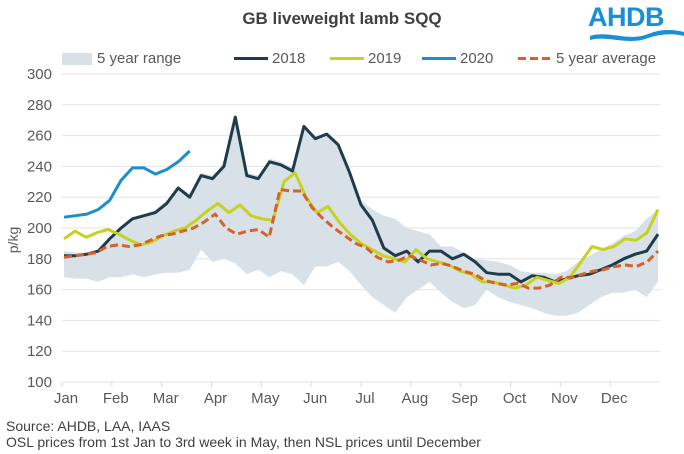  What do you see at coordinates (477, 58) in the screenshot?
I see `legend-label: 2020` at bounding box center [477, 58].